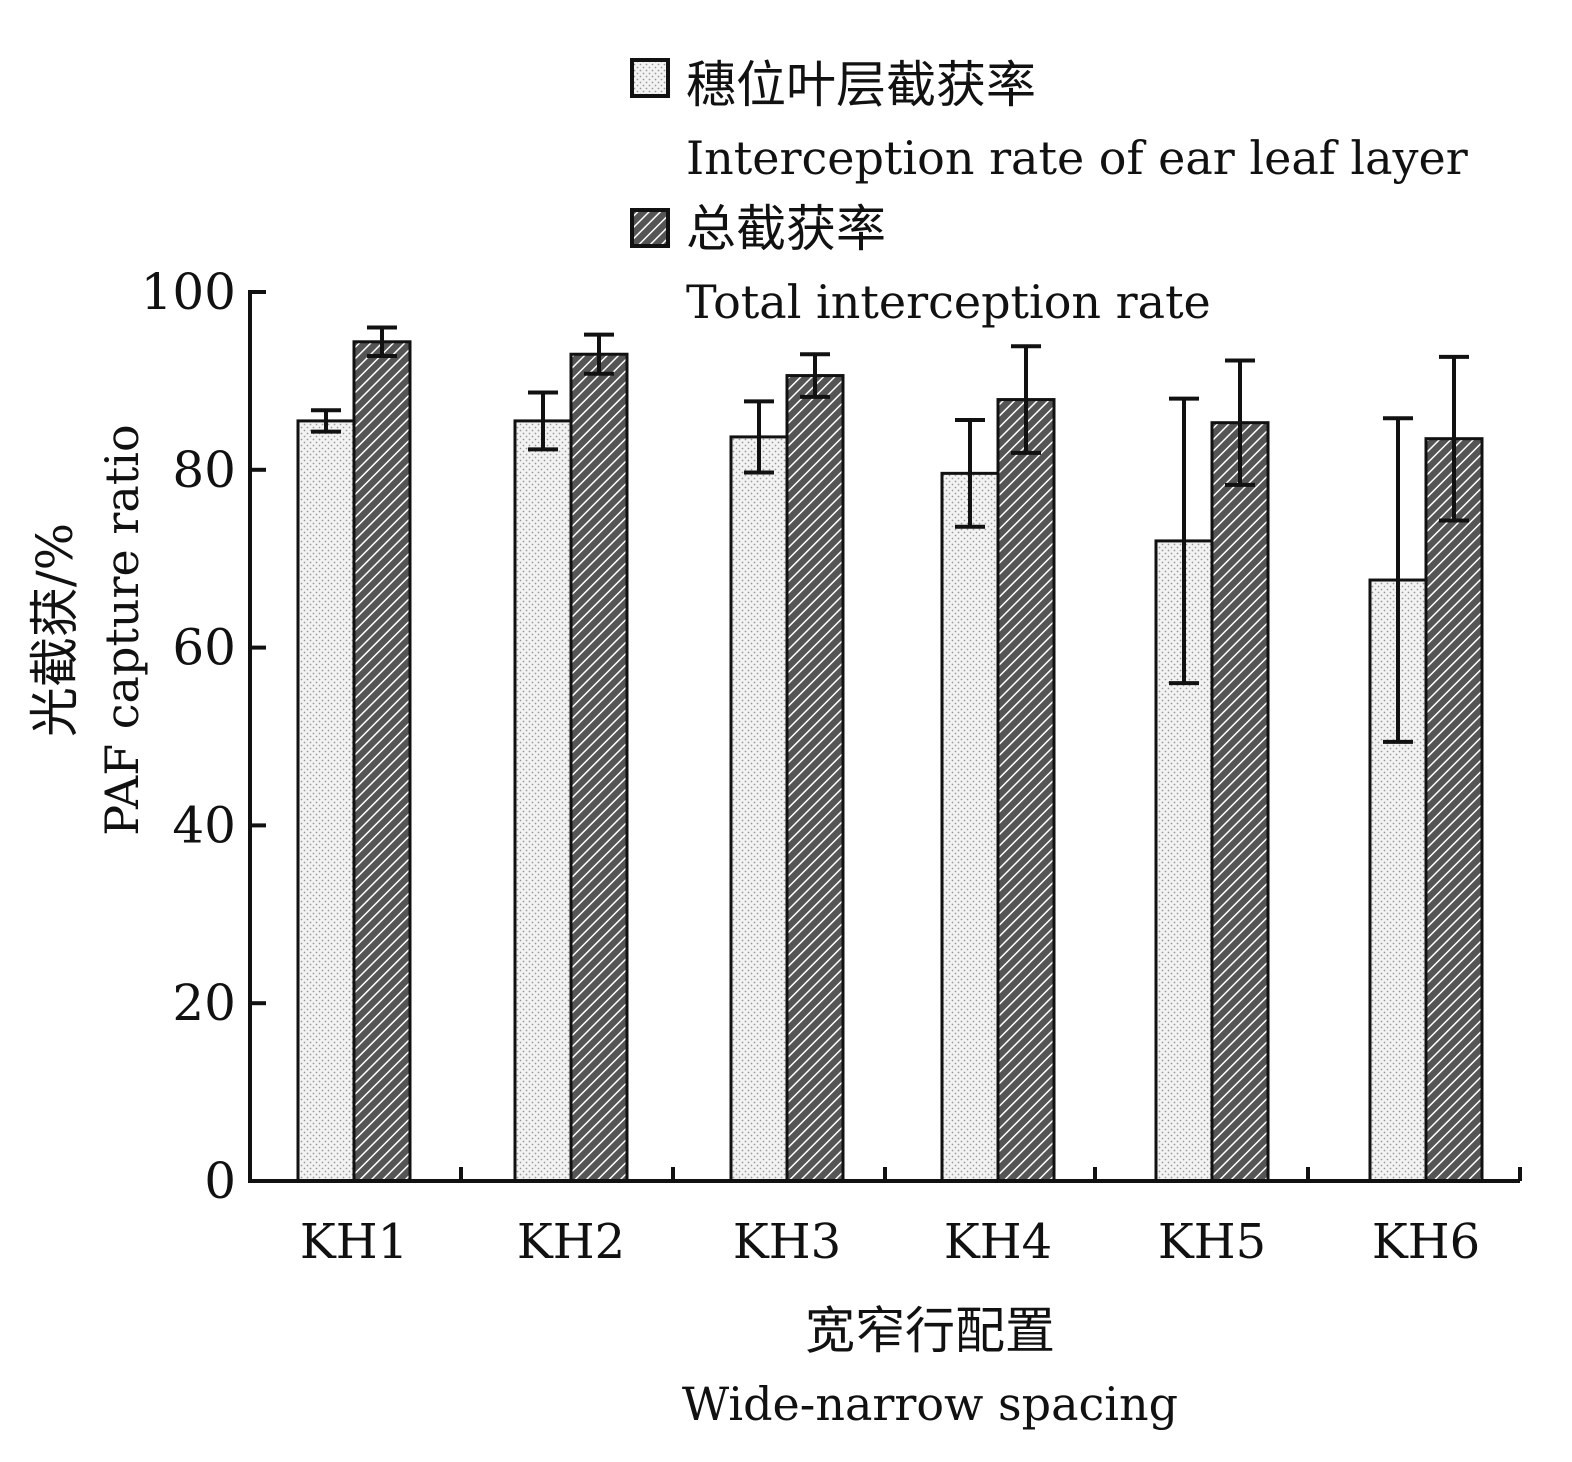  Describe the element at coordinates (571, 1242) in the screenshot. I see `x-tick-label-kh2: KH2` at that location.